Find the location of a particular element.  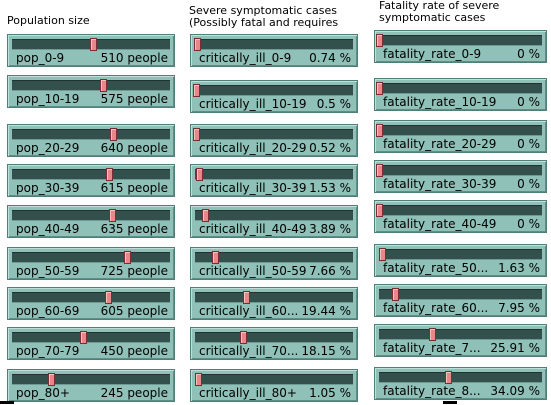

slider-value: 1.63 % is located at coordinates (519, 268).